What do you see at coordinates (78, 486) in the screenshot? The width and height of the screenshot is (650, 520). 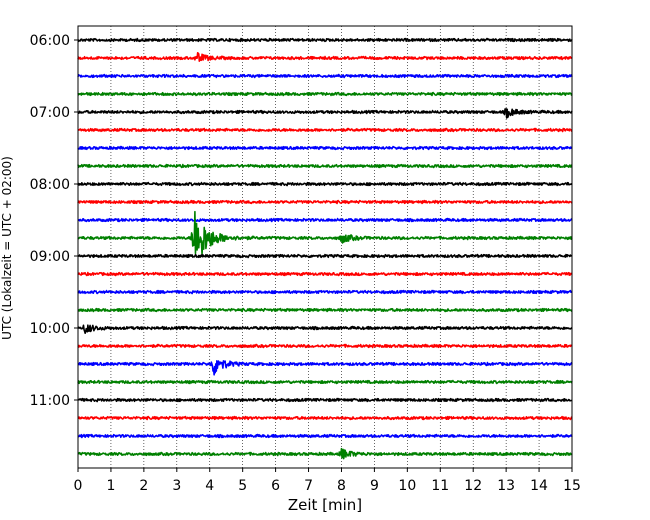 I see `x-tick-label: 0` at bounding box center [78, 486].